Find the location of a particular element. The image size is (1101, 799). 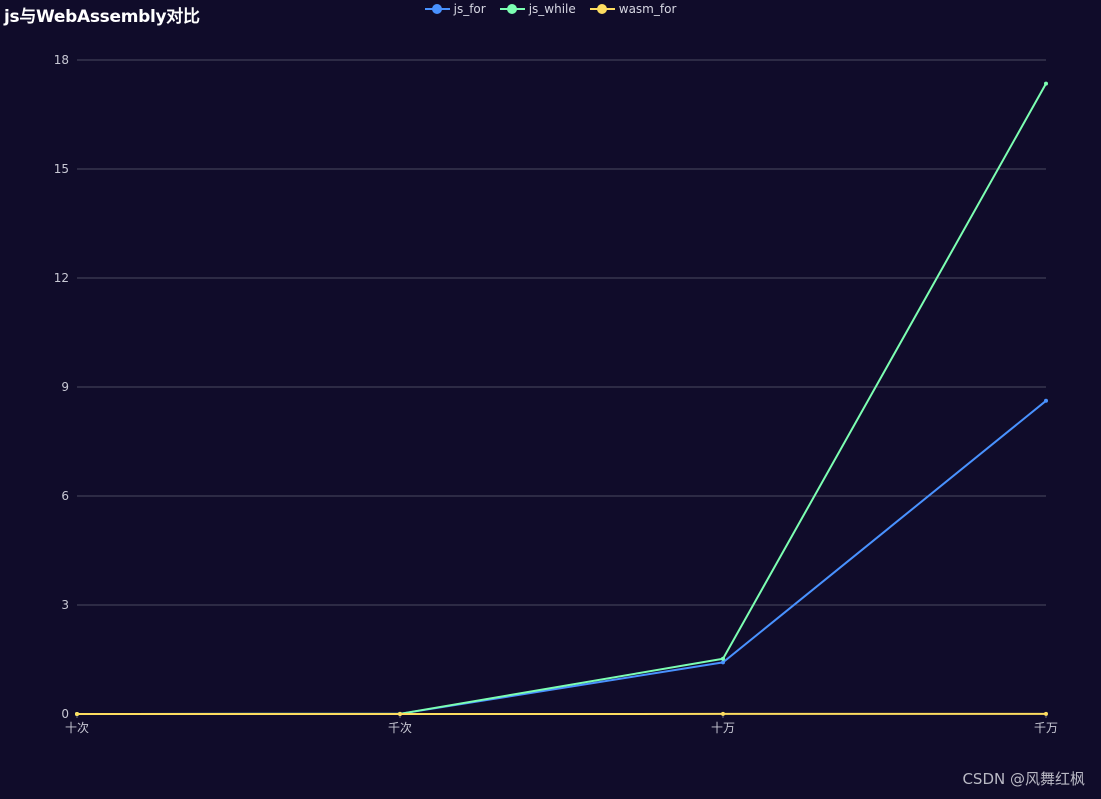

legend-item-js-while: js_while is located at coordinates (537, 9).